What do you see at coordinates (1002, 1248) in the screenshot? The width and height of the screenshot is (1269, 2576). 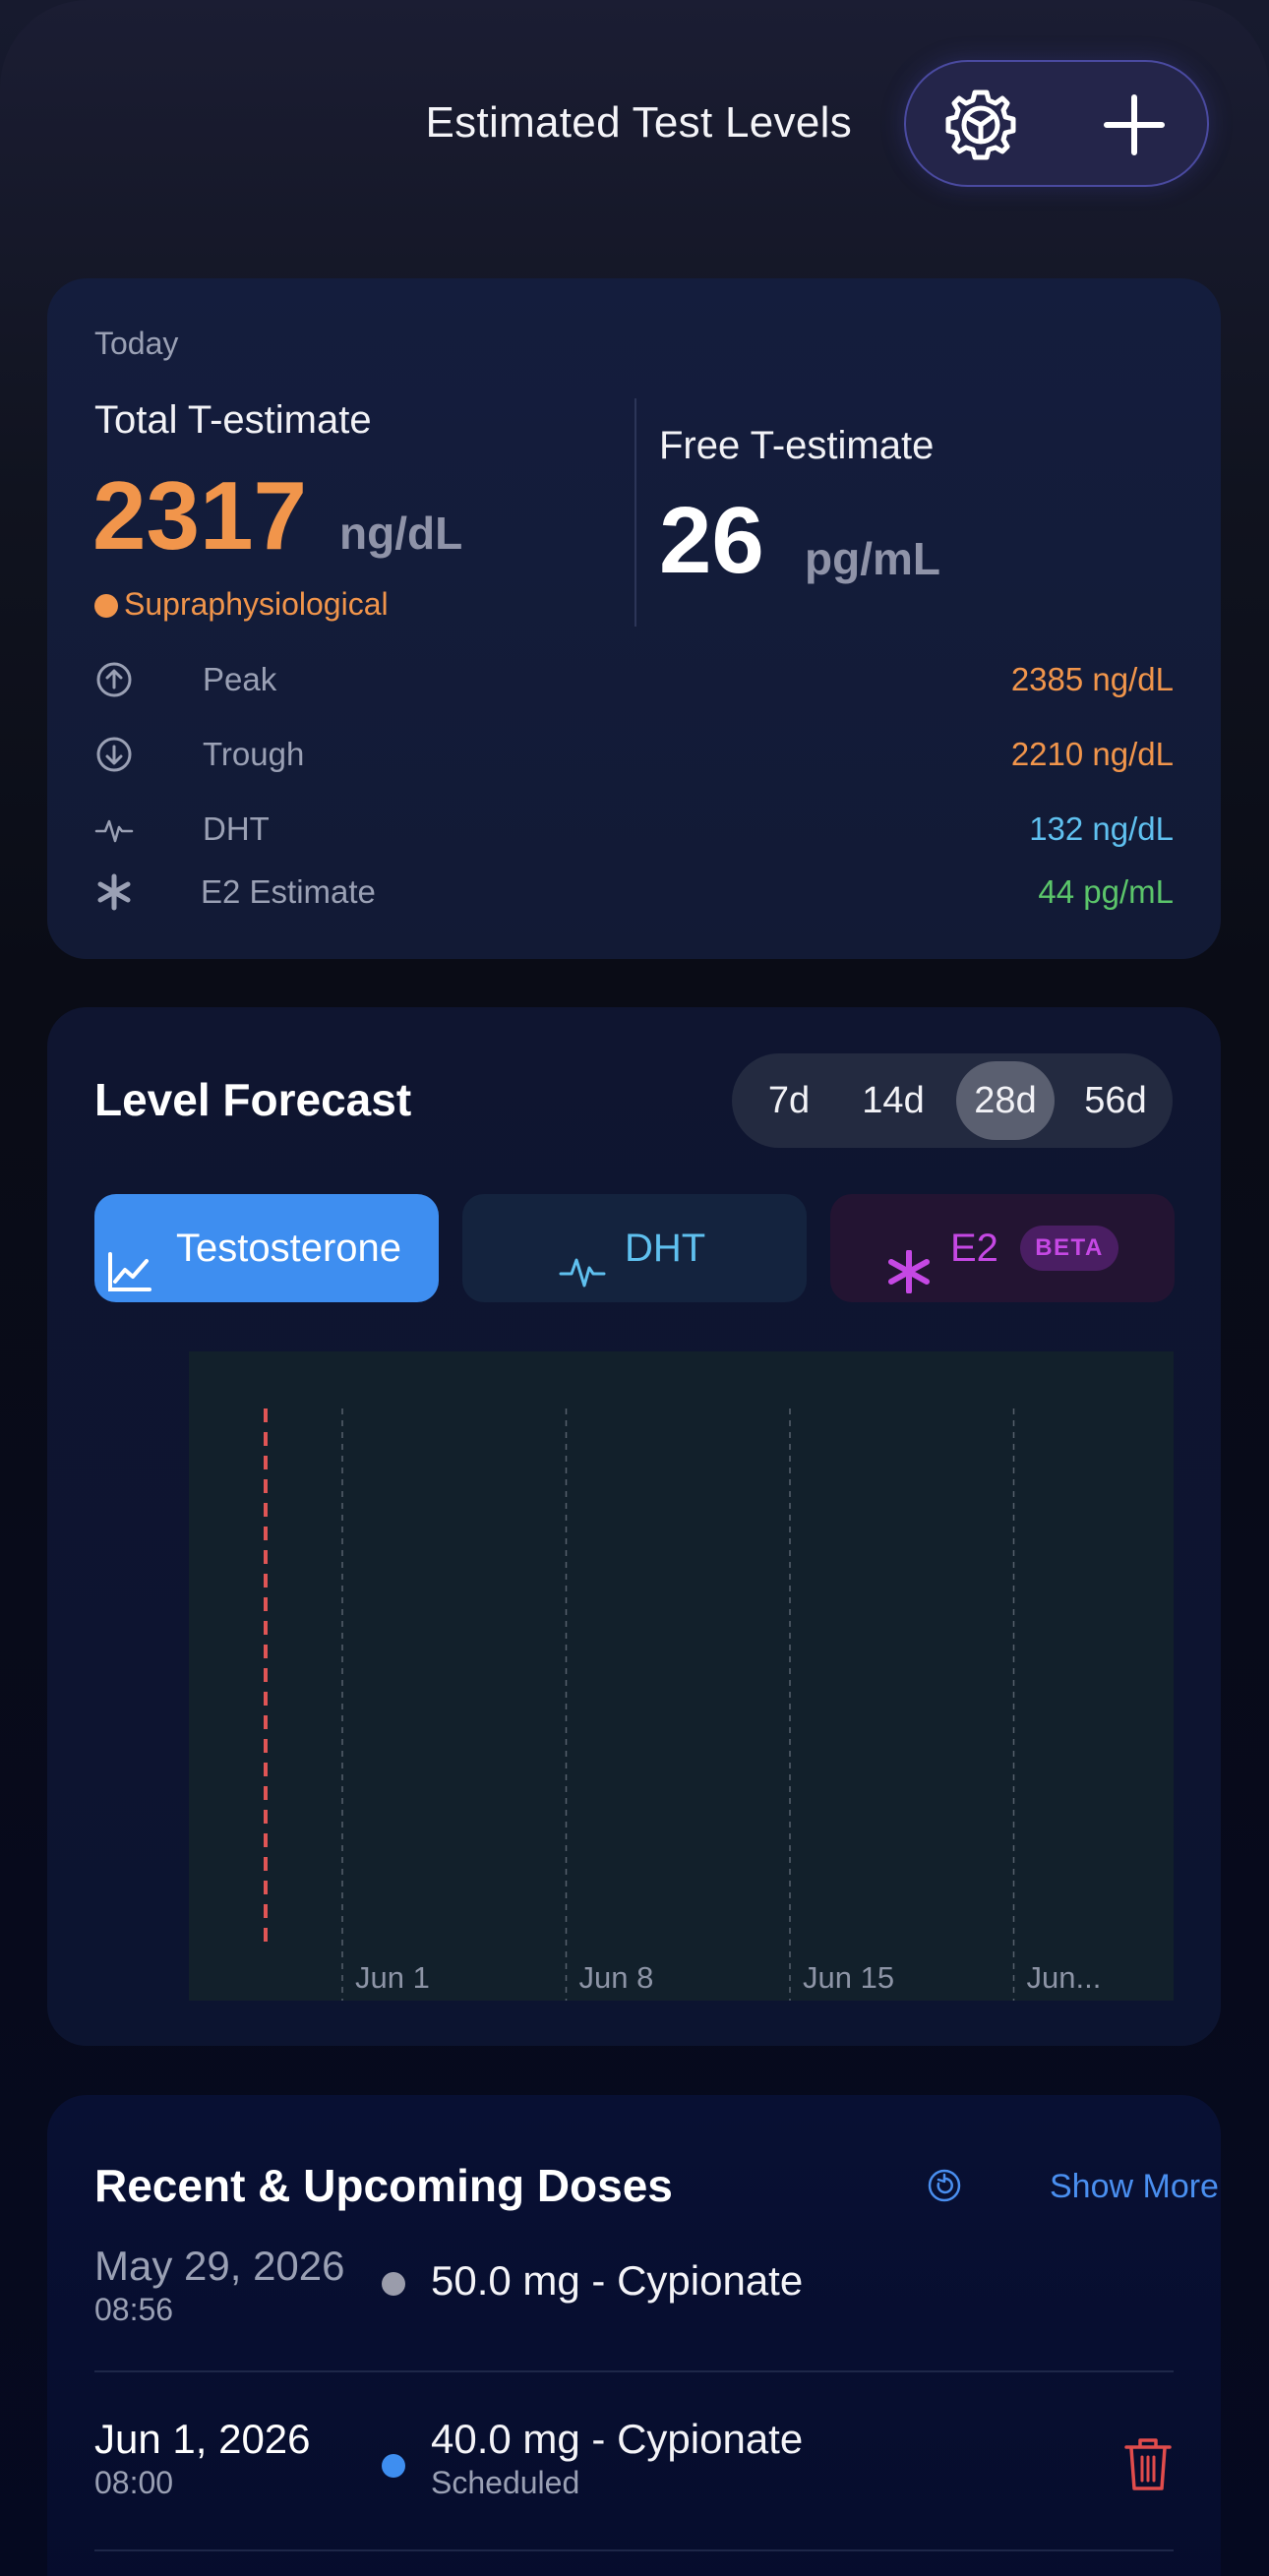 I see `tab-e2: E2 BETA` at bounding box center [1002, 1248].